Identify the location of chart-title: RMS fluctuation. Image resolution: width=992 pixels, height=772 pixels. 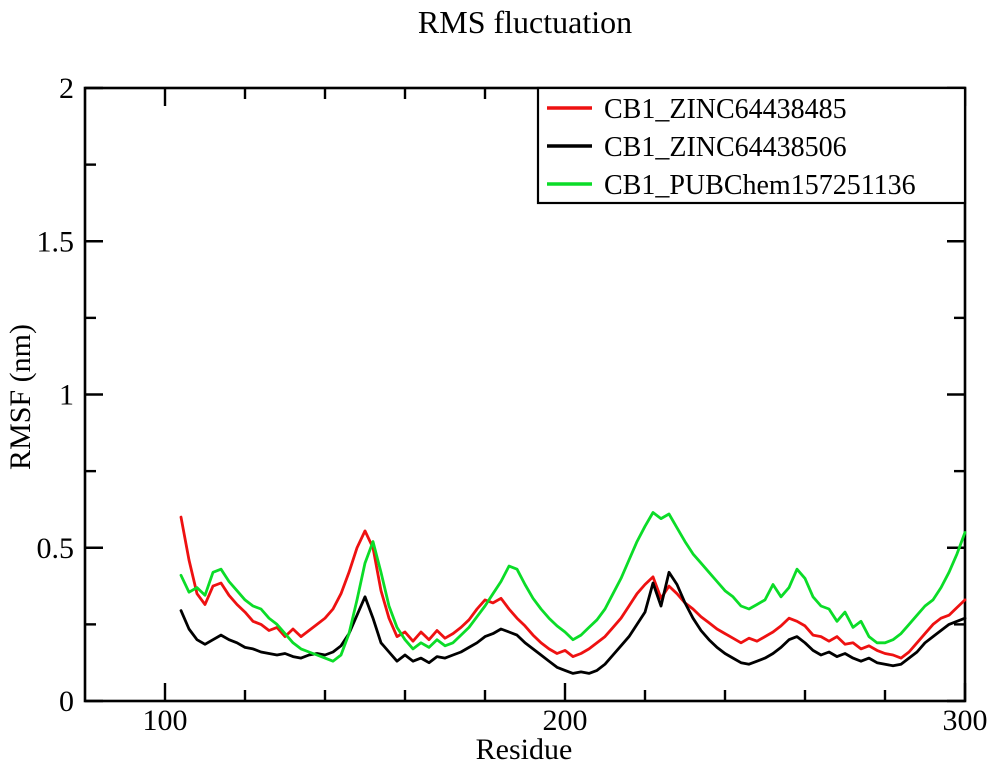
(525, 22).